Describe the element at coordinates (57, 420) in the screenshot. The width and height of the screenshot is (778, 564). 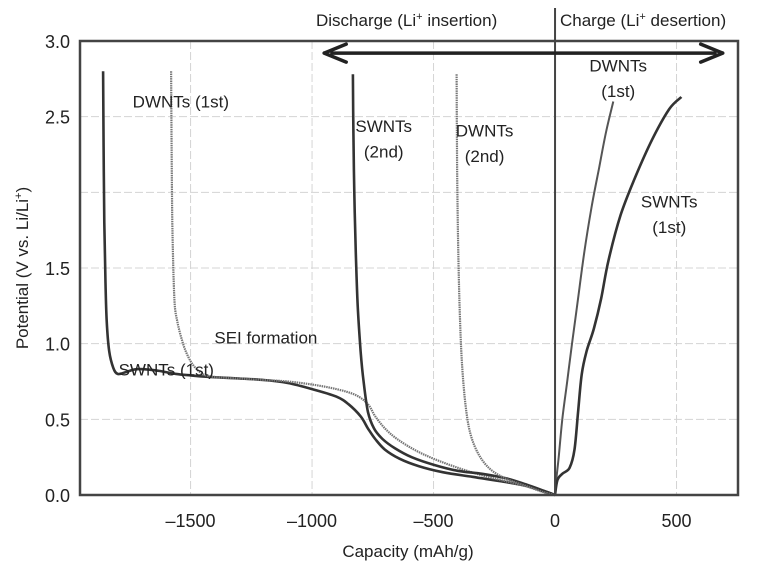
I see `y-tick-label: 0.5` at that location.